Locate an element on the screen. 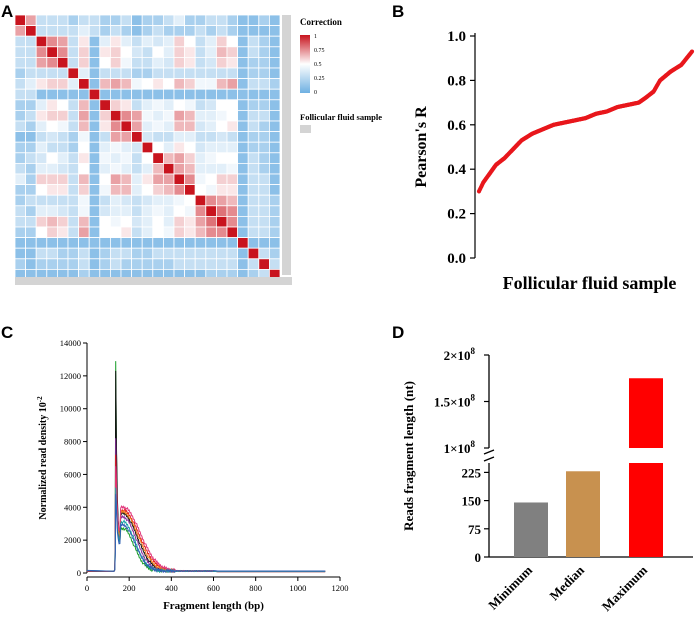 The height and width of the screenshot is (626, 699). y-tick-label-mantissa: 1×10 is located at coordinates (457, 448).